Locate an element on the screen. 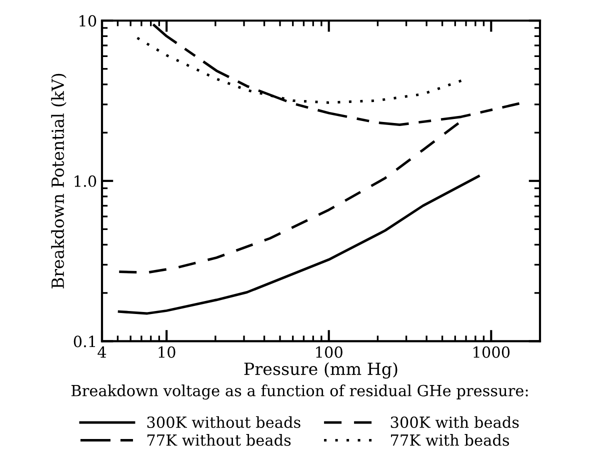  x-tick-label: 4 is located at coordinates (102, 352).